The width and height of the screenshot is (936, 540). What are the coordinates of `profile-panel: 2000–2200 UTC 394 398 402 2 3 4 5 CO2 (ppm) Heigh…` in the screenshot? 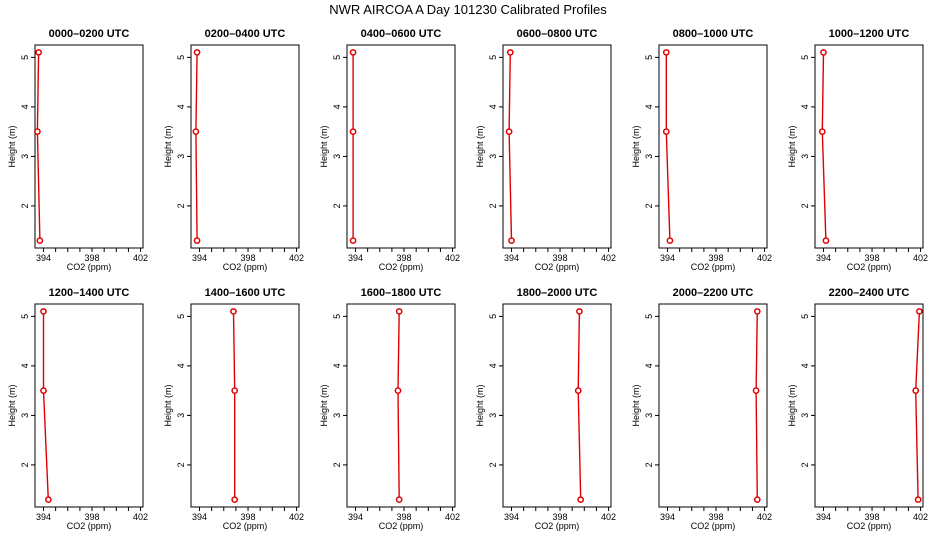 It's located at (701, 409).